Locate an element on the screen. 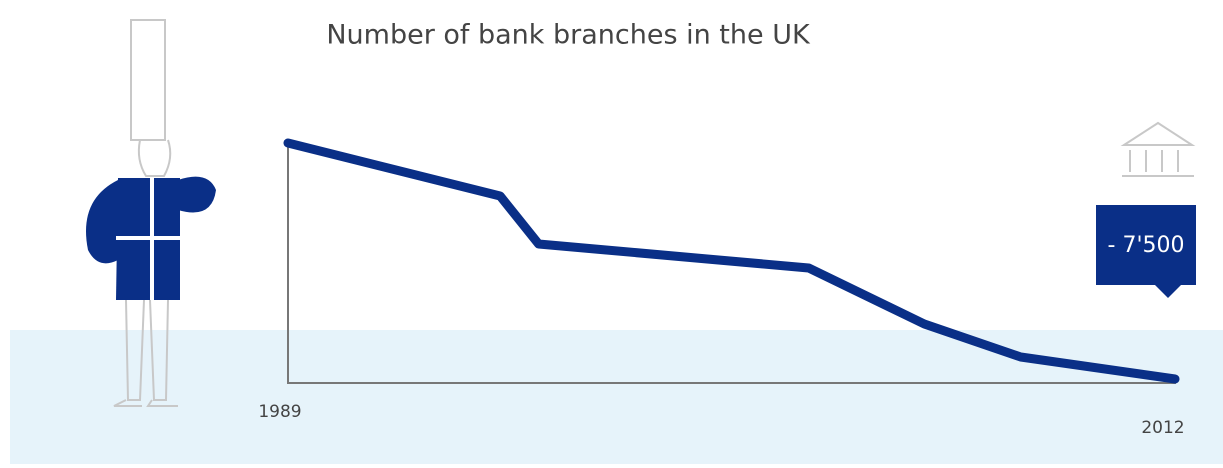  guard-jacket is located at coordinates (151, 238).